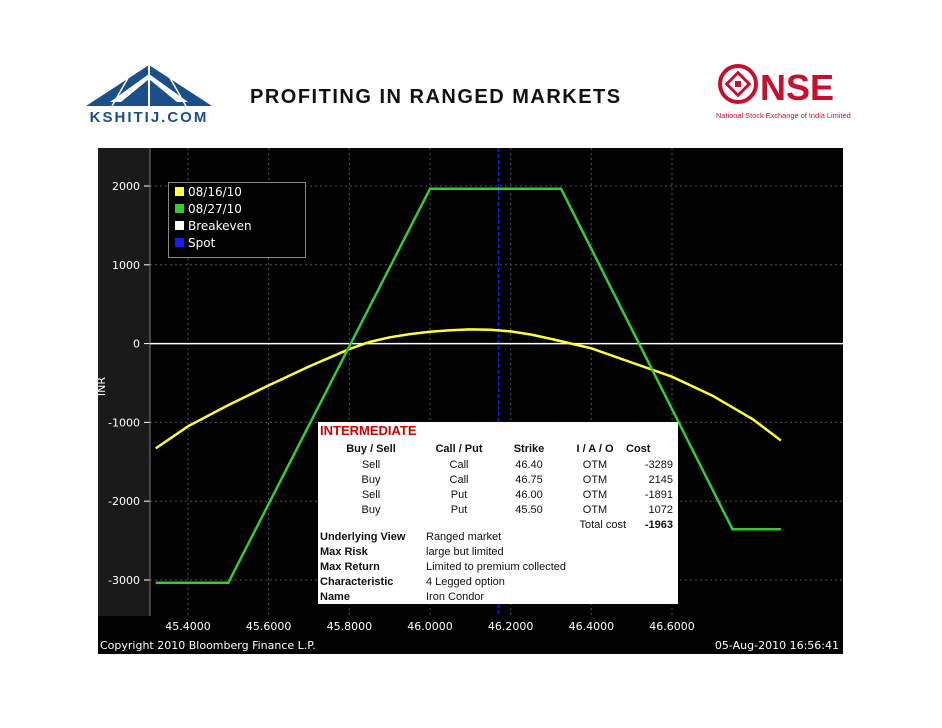  I want to click on cell: 46.40, so click(529, 464).